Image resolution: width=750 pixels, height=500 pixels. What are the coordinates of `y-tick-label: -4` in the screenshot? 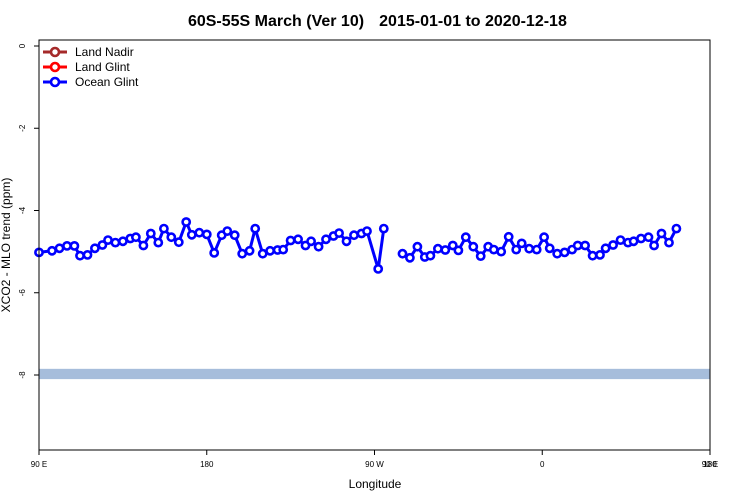 It's located at (22, 210).